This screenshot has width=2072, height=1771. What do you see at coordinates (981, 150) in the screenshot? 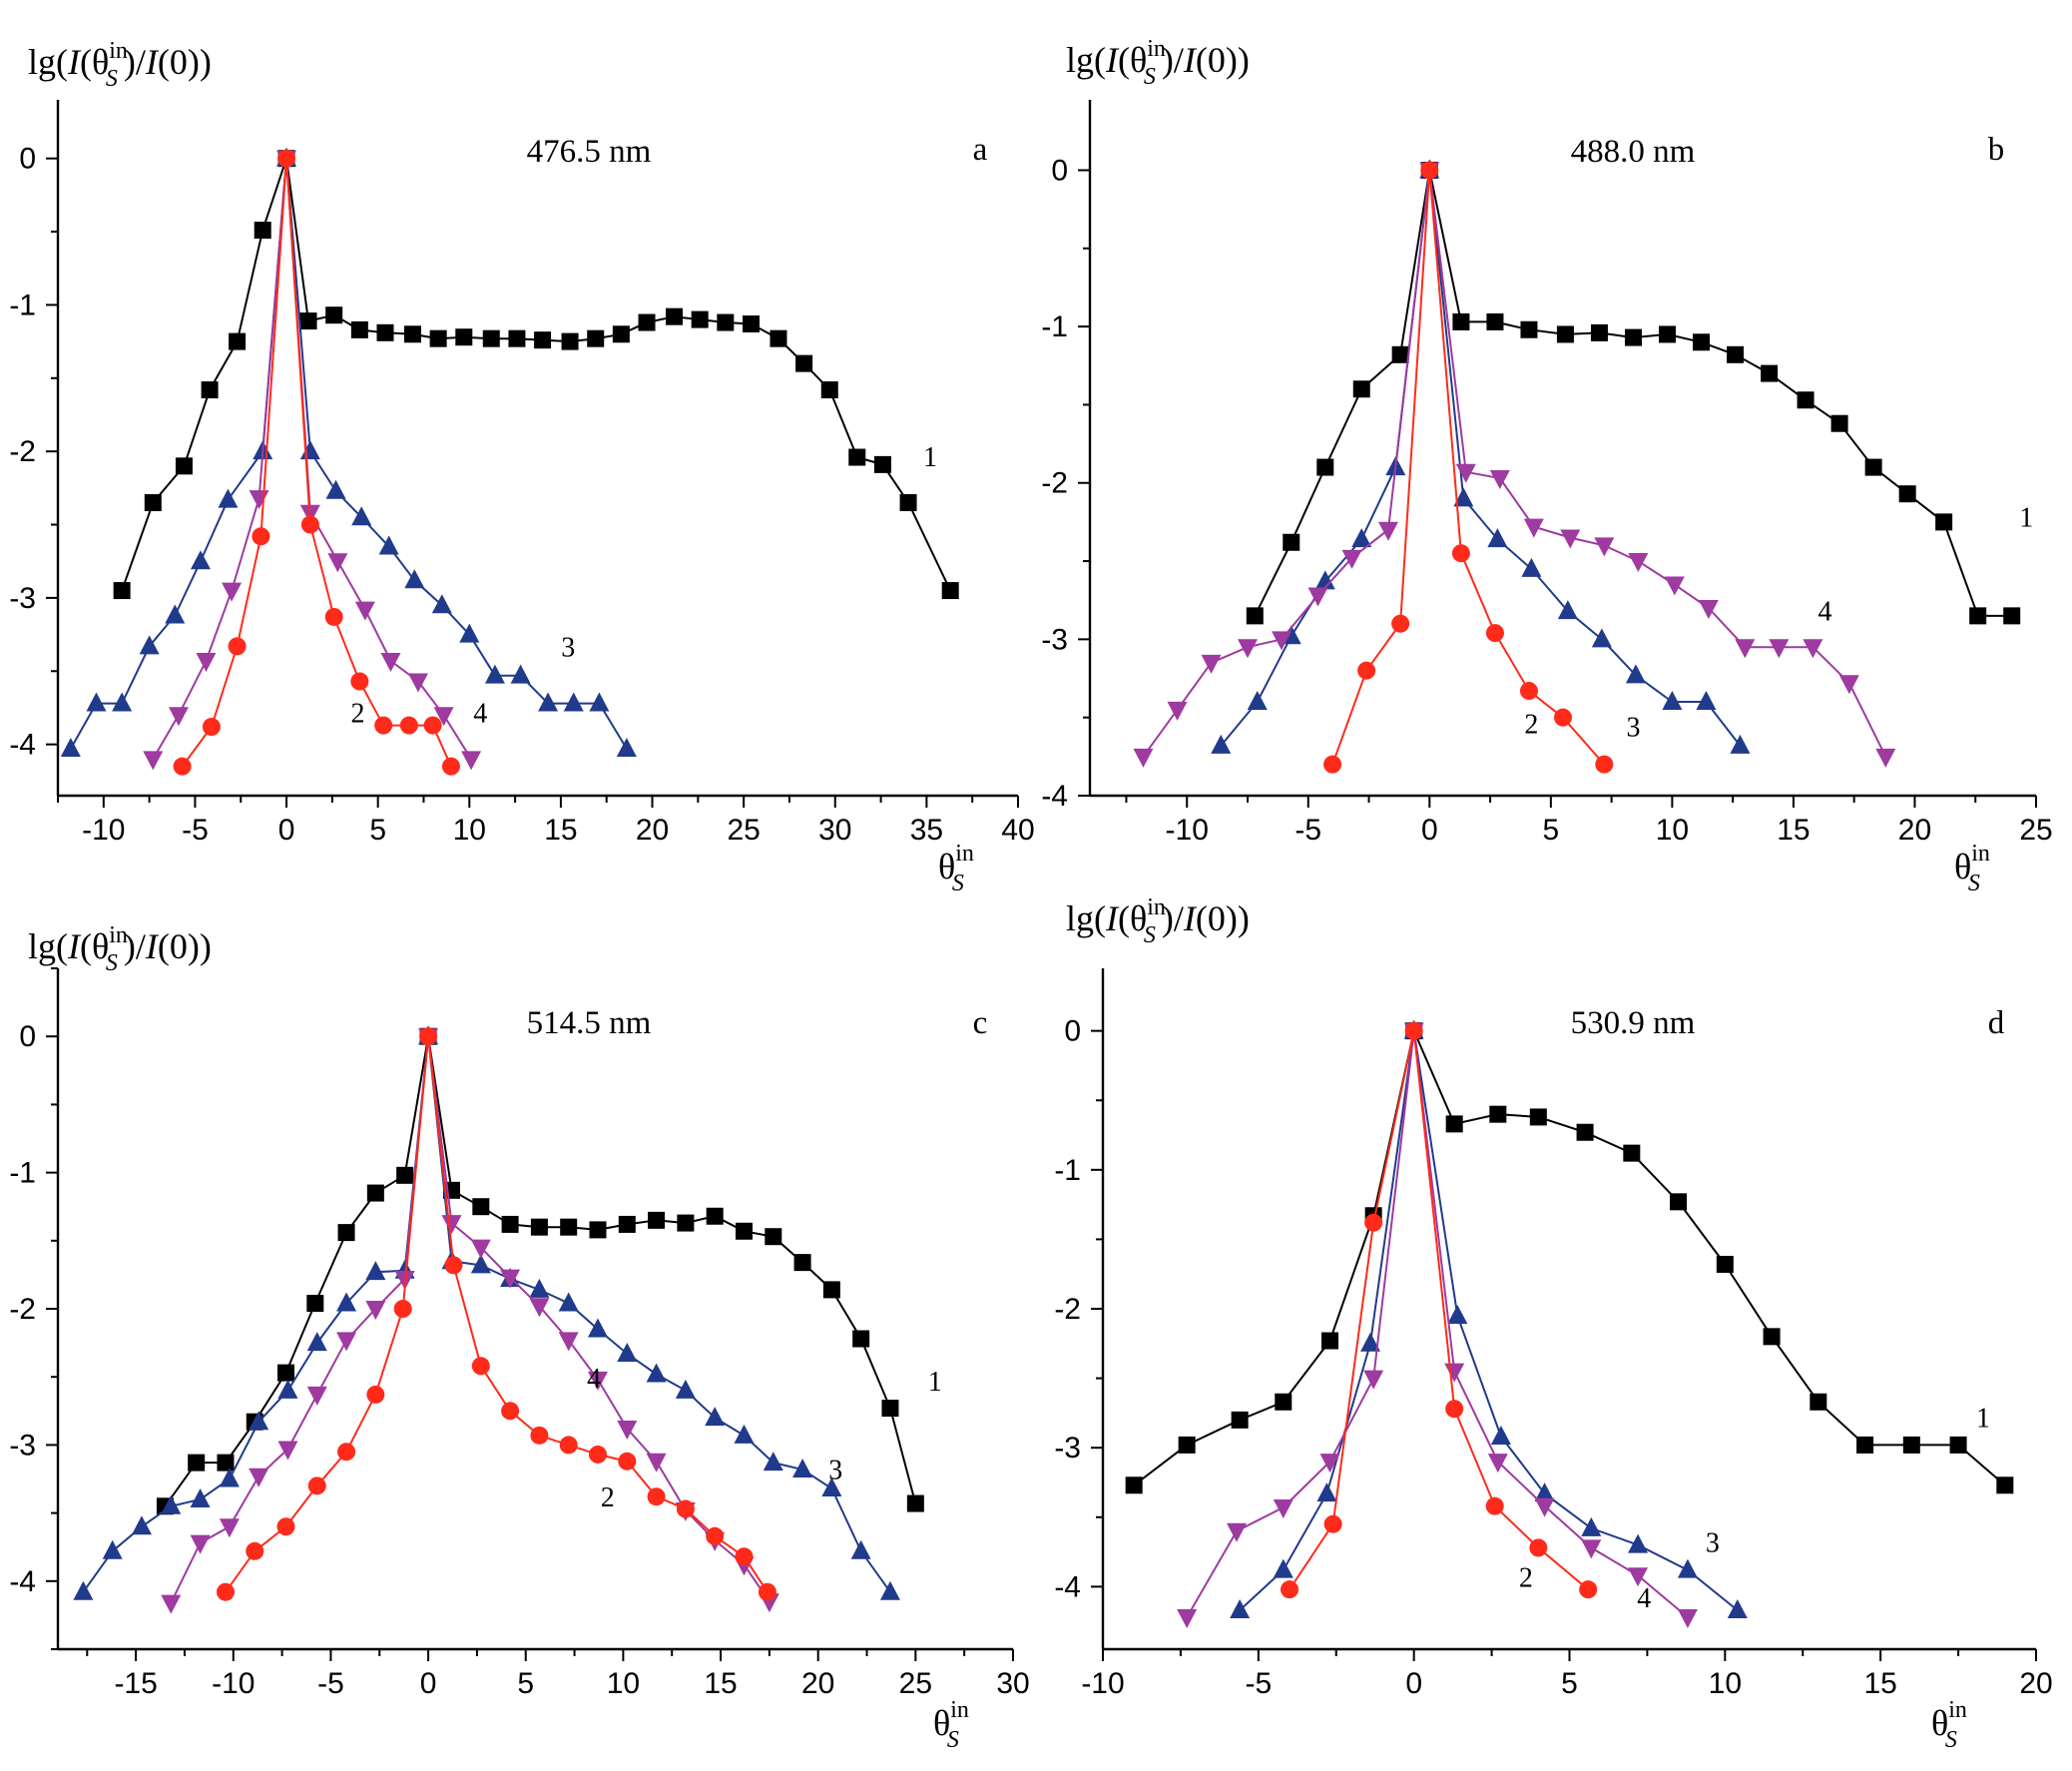
I see `panel-letter: a` at bounding box center [981, 150].